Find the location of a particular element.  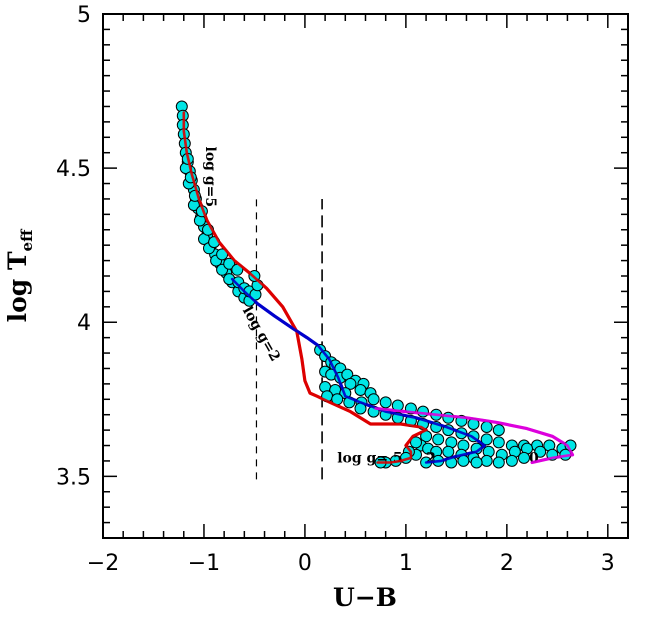

x-axis-title: U−B is located at coordinates (365, 597).